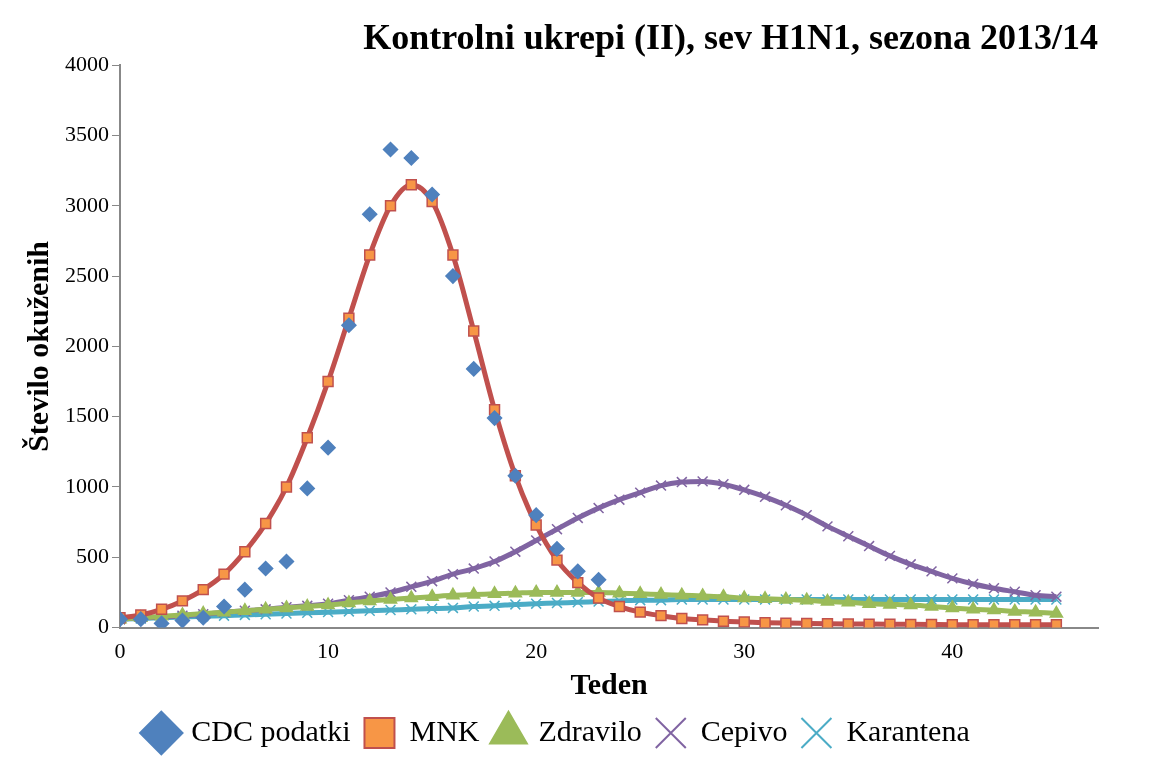  Describe the element at coordinates (87, 415) in the screenshot. I see `y-tick-label: 1500` at that location.